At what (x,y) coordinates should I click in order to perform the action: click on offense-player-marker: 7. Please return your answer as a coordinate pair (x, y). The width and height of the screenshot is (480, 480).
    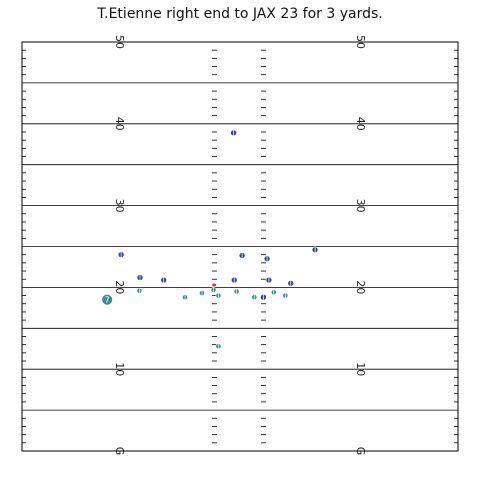
    Looking at the image, I should click on (107, 299).